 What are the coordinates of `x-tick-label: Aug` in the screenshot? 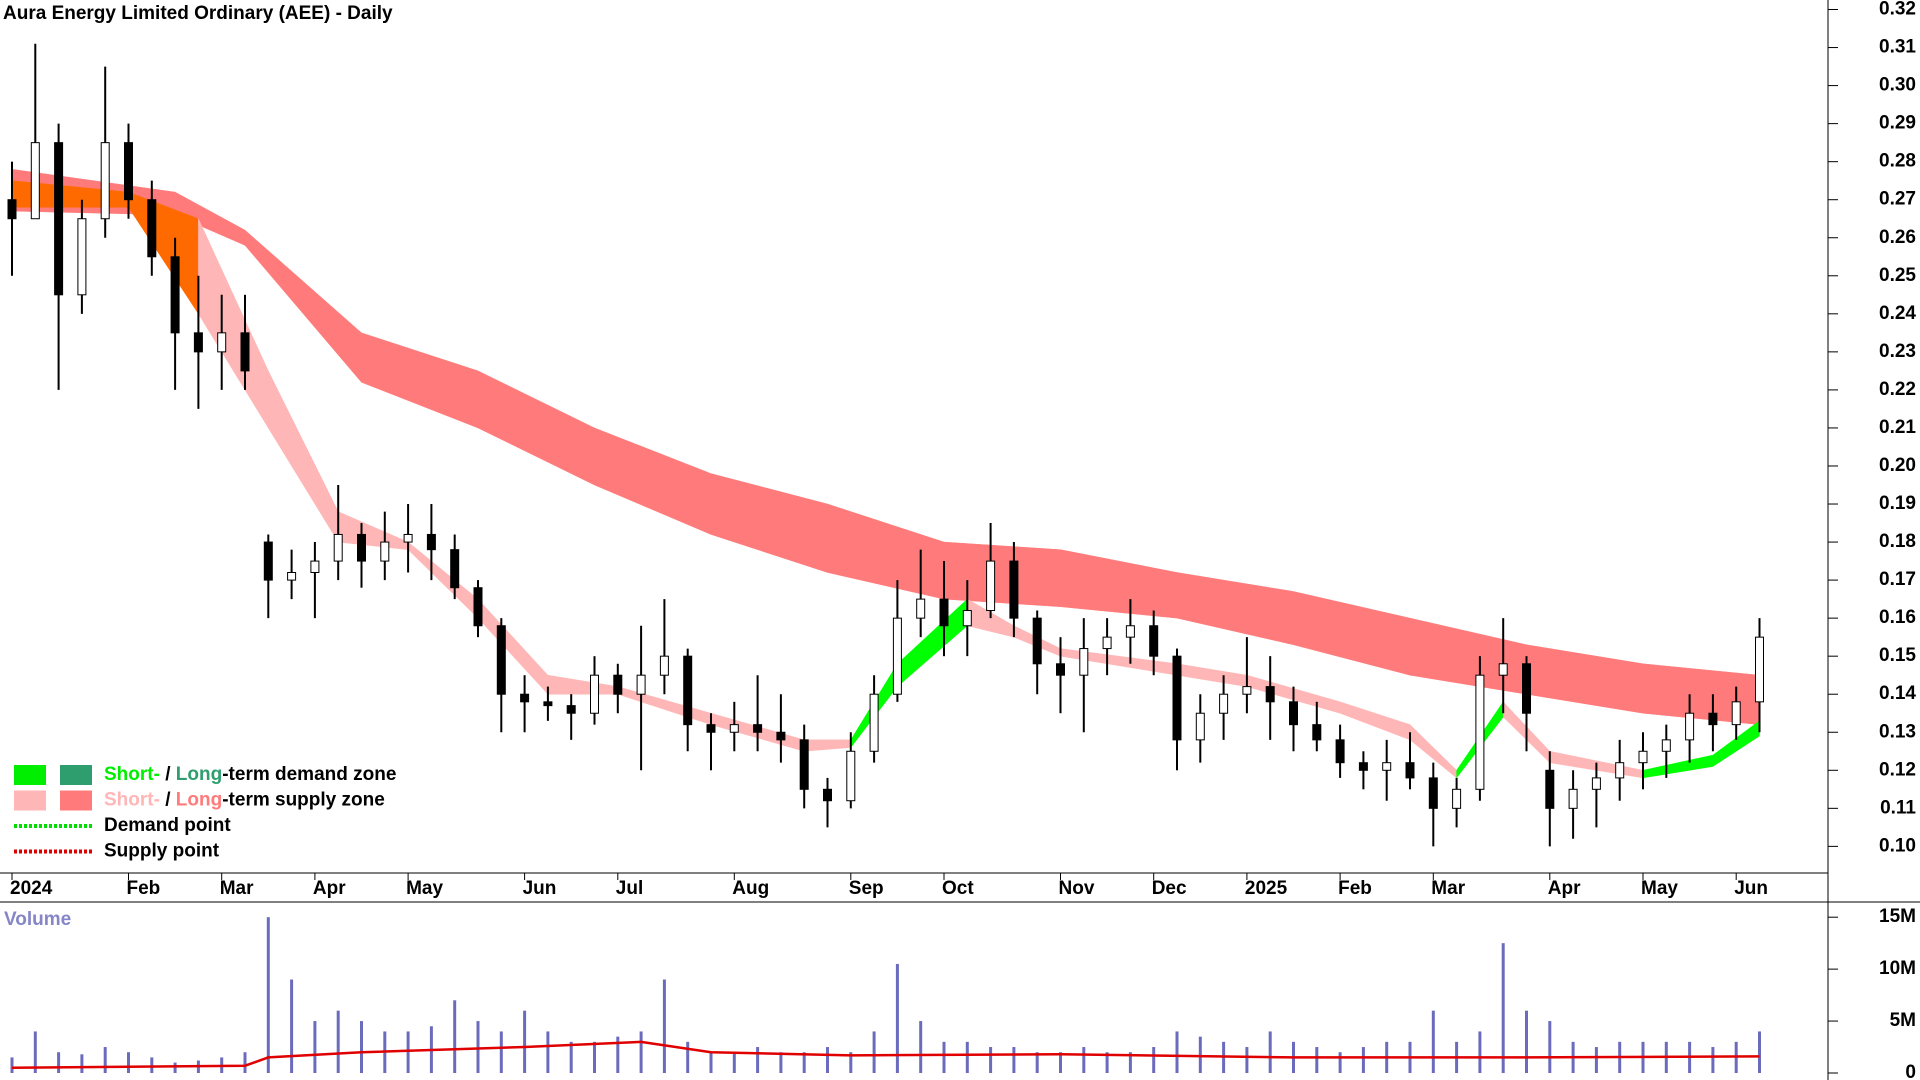 It's located at (750, 888).